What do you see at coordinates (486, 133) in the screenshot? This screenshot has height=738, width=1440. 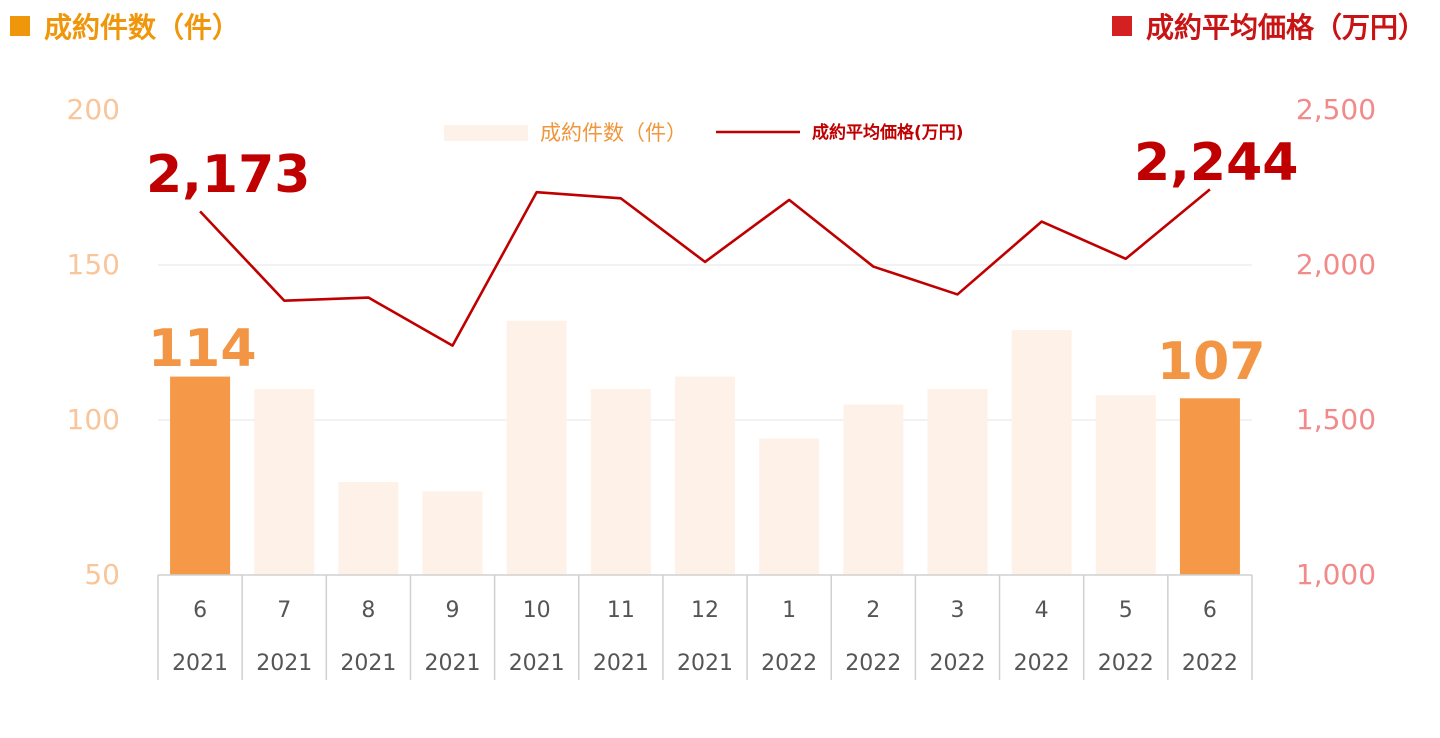 I see `legend-bar-swatch` at bounding box center [486, 133].